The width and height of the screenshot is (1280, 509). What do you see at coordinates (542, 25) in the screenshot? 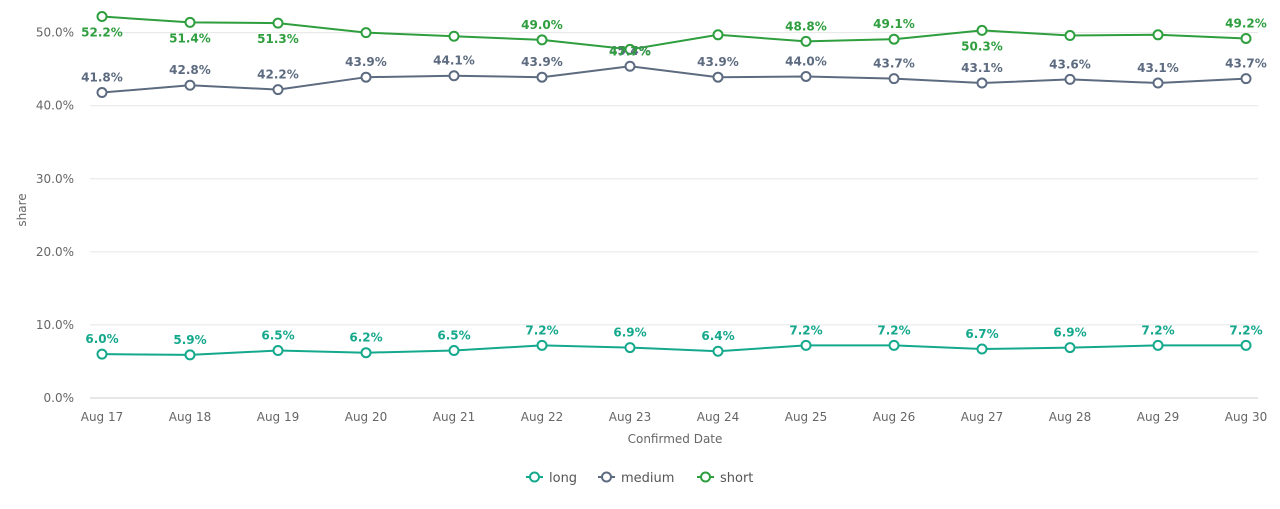
I see `data-label-short: 49.0%` at bounding box center [542, 25].